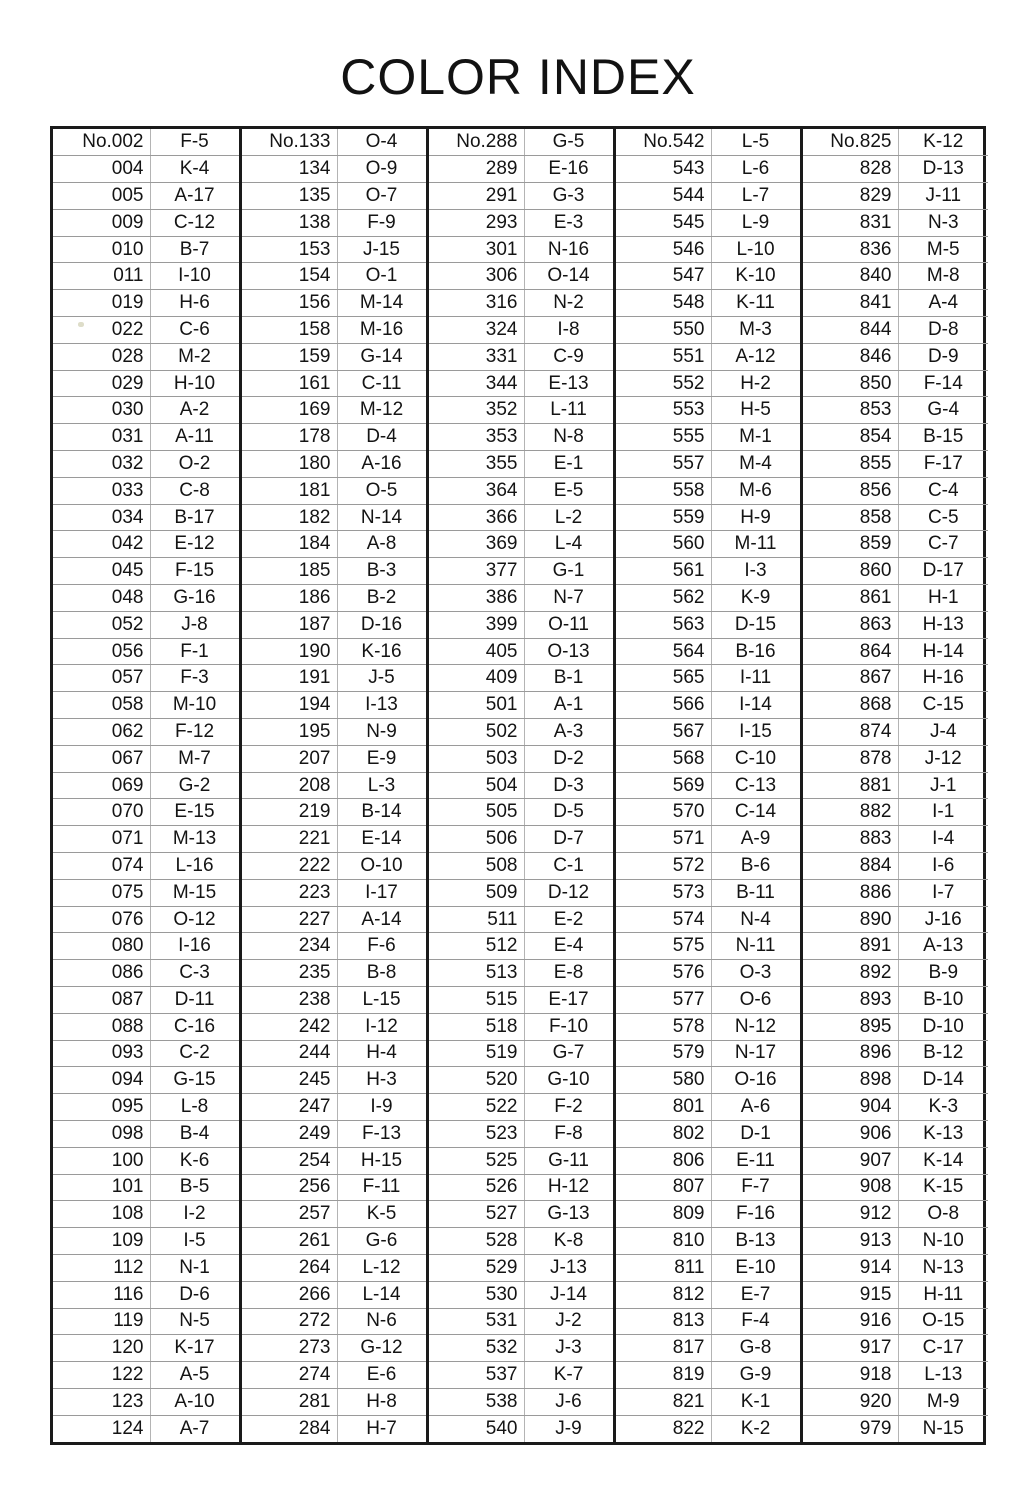 The width and height of the screenshot is (1036, 1500). I want to click on cell-number: 070, so click(102, 812).